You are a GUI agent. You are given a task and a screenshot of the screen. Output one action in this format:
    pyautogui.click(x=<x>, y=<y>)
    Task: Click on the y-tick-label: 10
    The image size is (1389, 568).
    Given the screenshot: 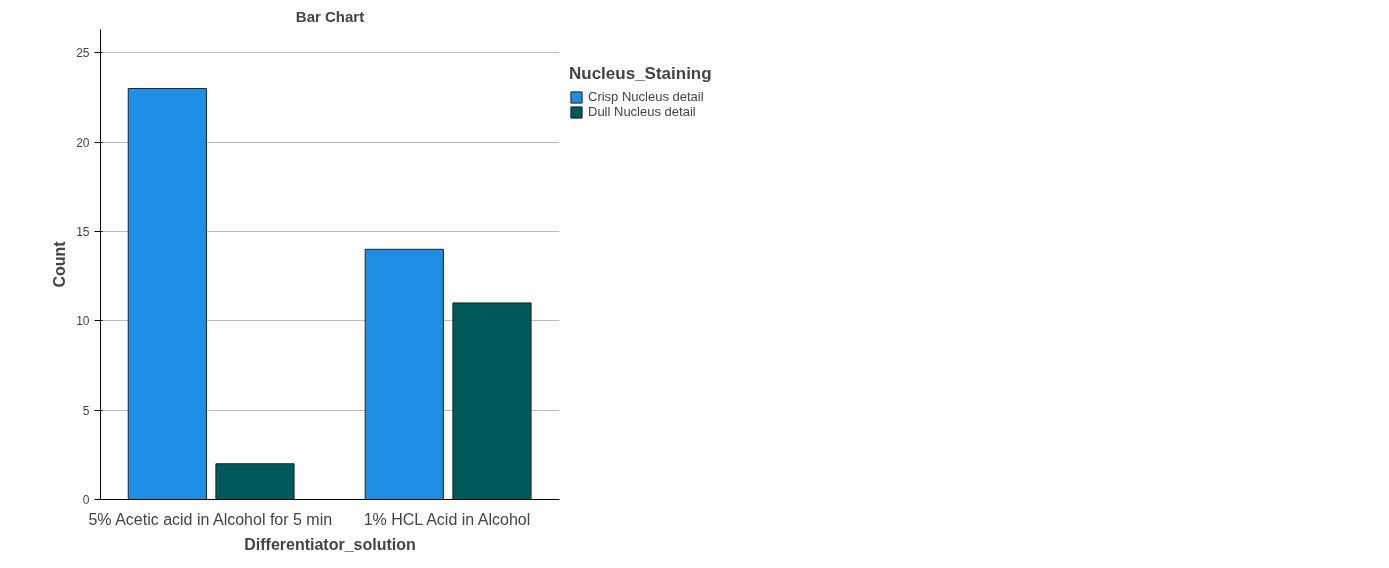 What is the action you would take?
    pyautogui.click(x=83, y=321)
    